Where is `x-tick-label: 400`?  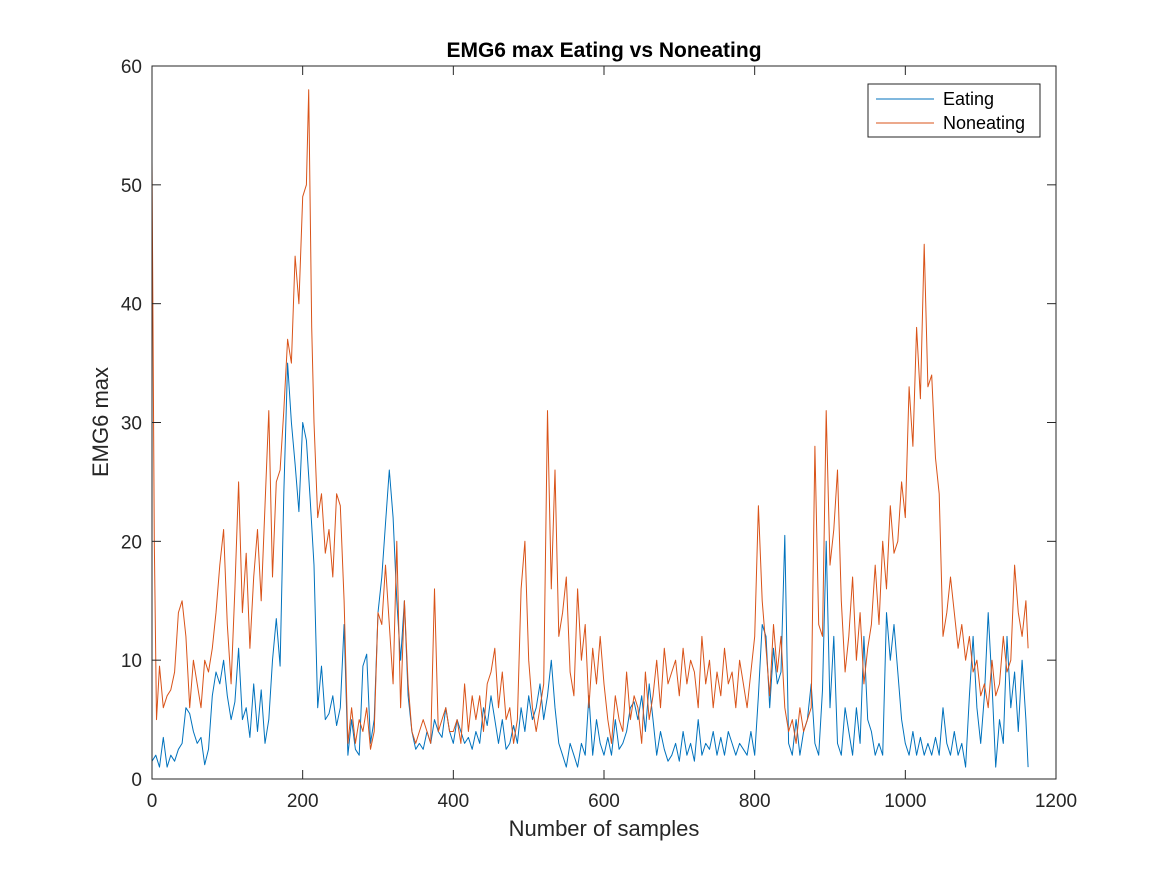
x-tick-label: 400 is located at coordinates (453, 801).